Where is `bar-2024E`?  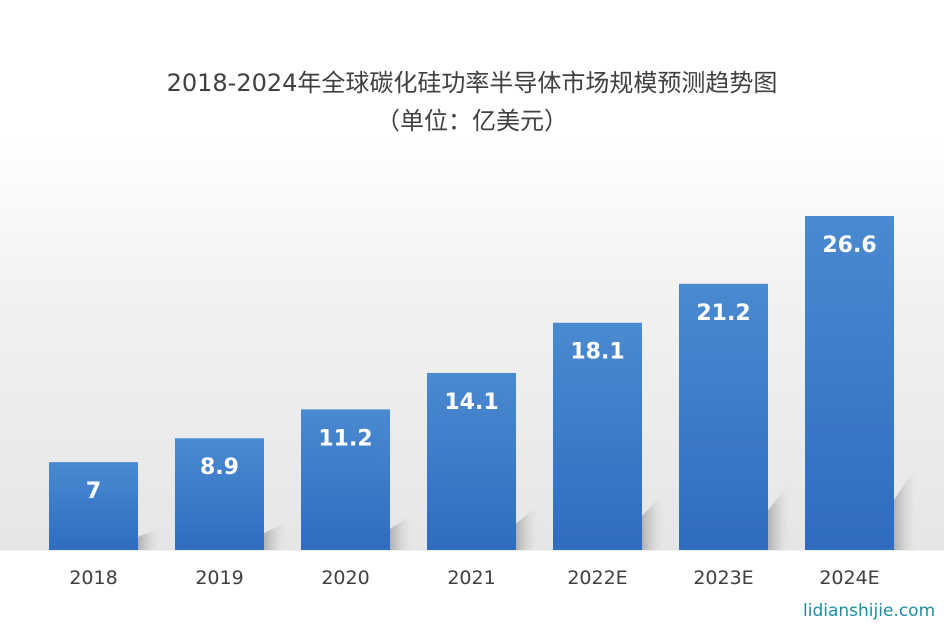 bar-2024E is located at coordinates (849, 383).